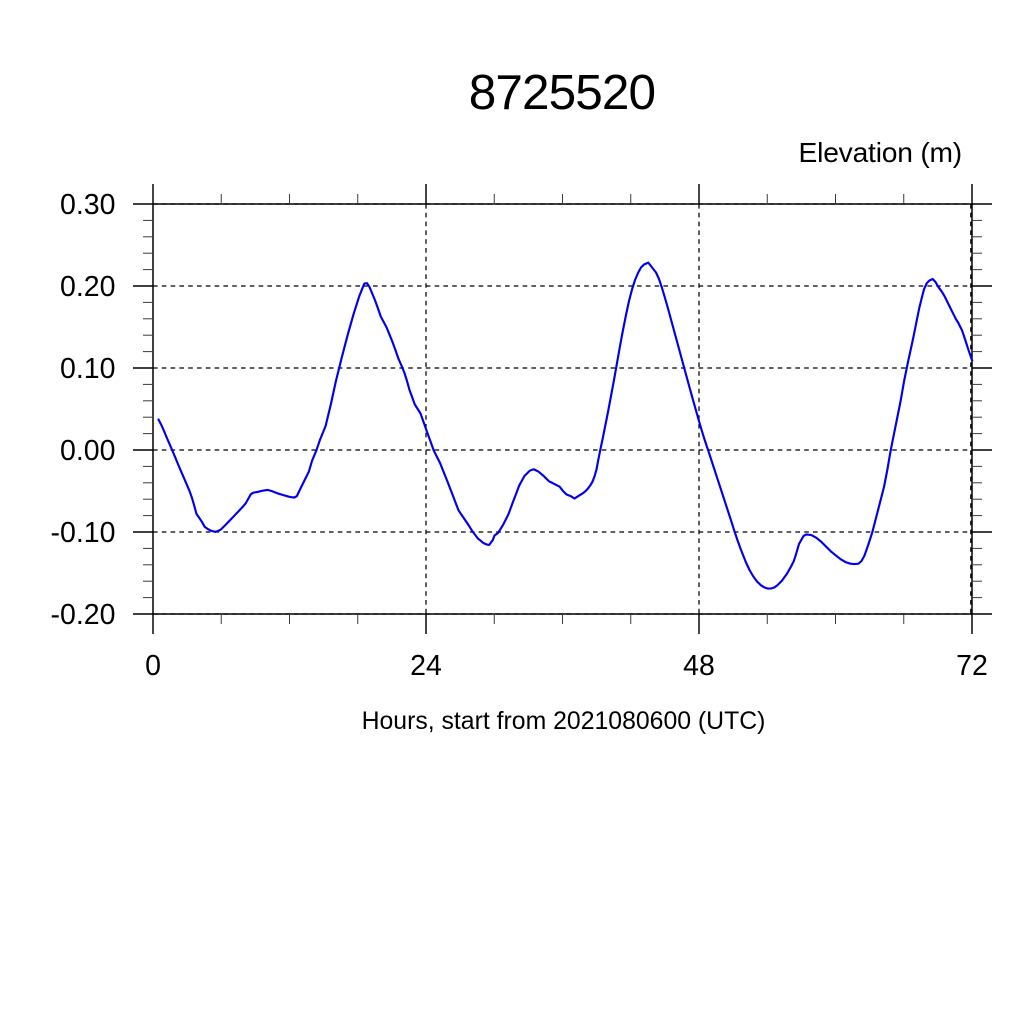  What do you see at coordinates (880, 152) in the screenshot?
I see `svg-text: Elevation (m)` at bounding box center [880, 152].